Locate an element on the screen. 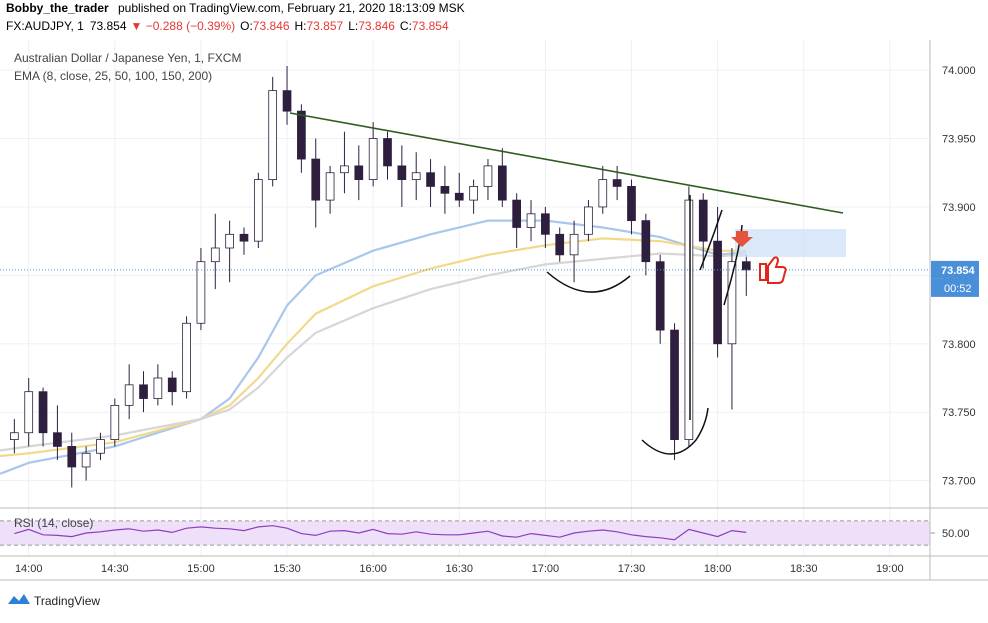 Image resolution: width=988 pixels, height=623 pixels. x-tick-label: 16:00 is located at coordinates (373, 569).